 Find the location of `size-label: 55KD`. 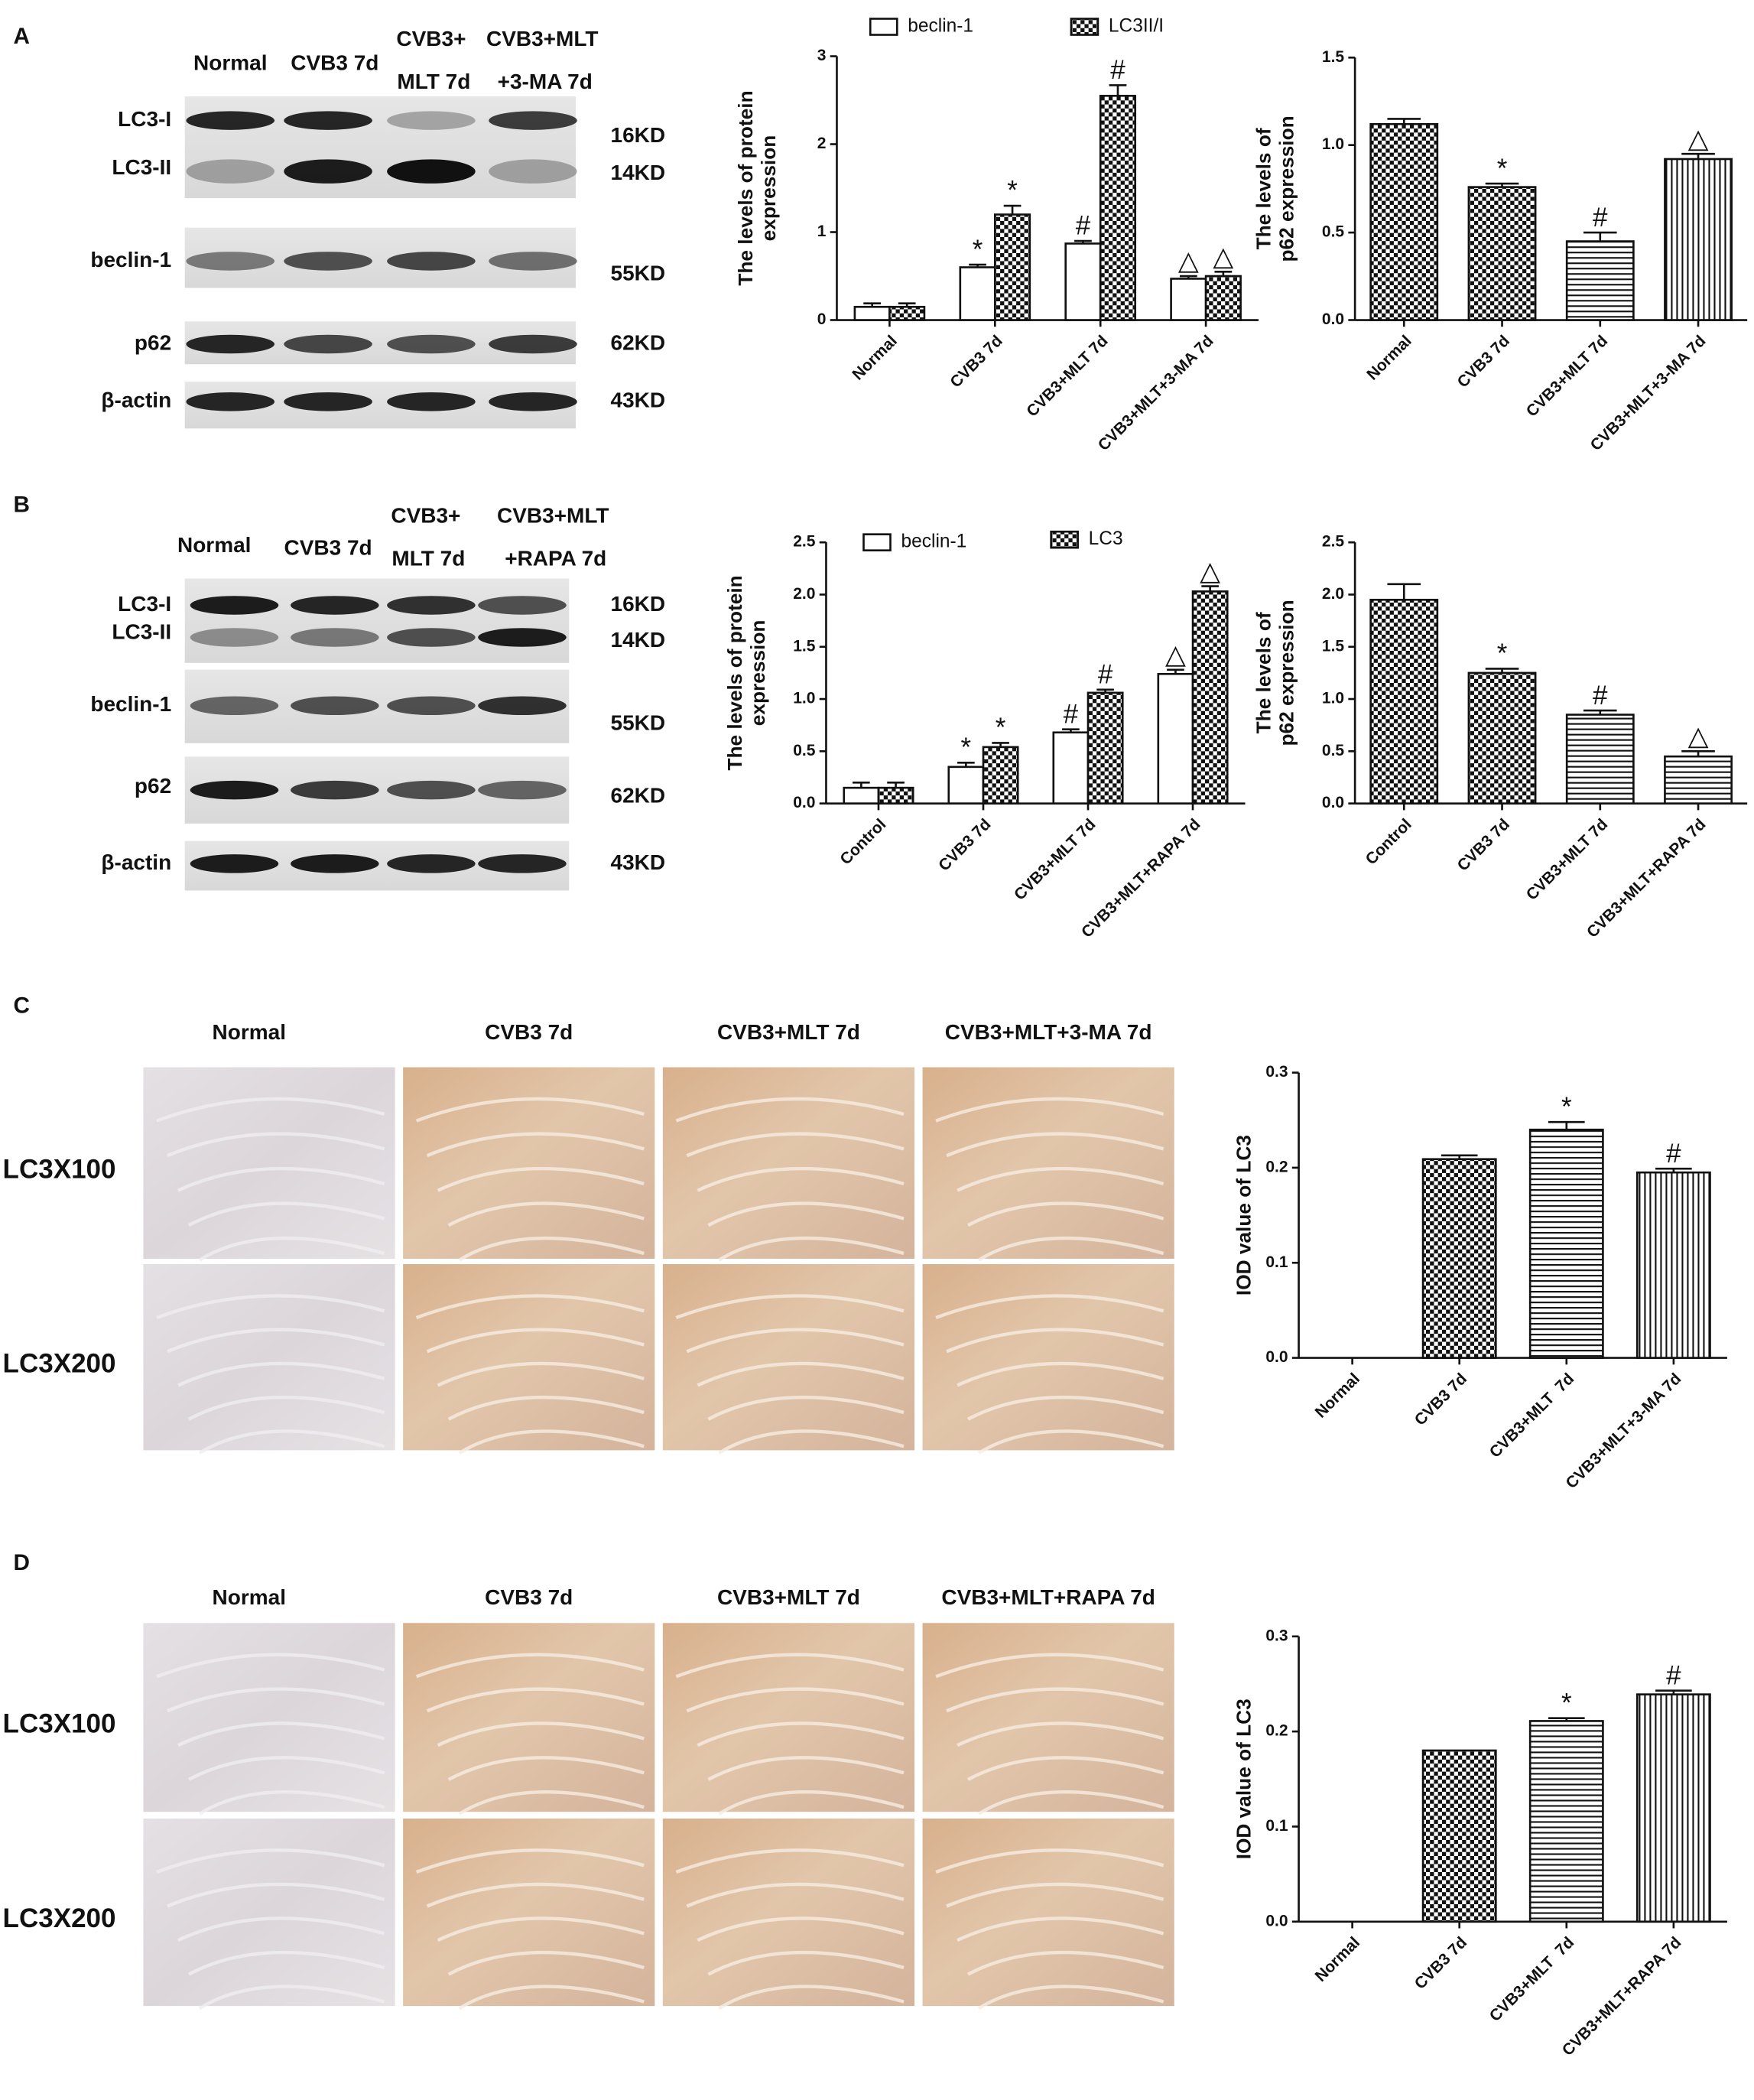

size-label: 55KD is located at coordinates (638, 273).